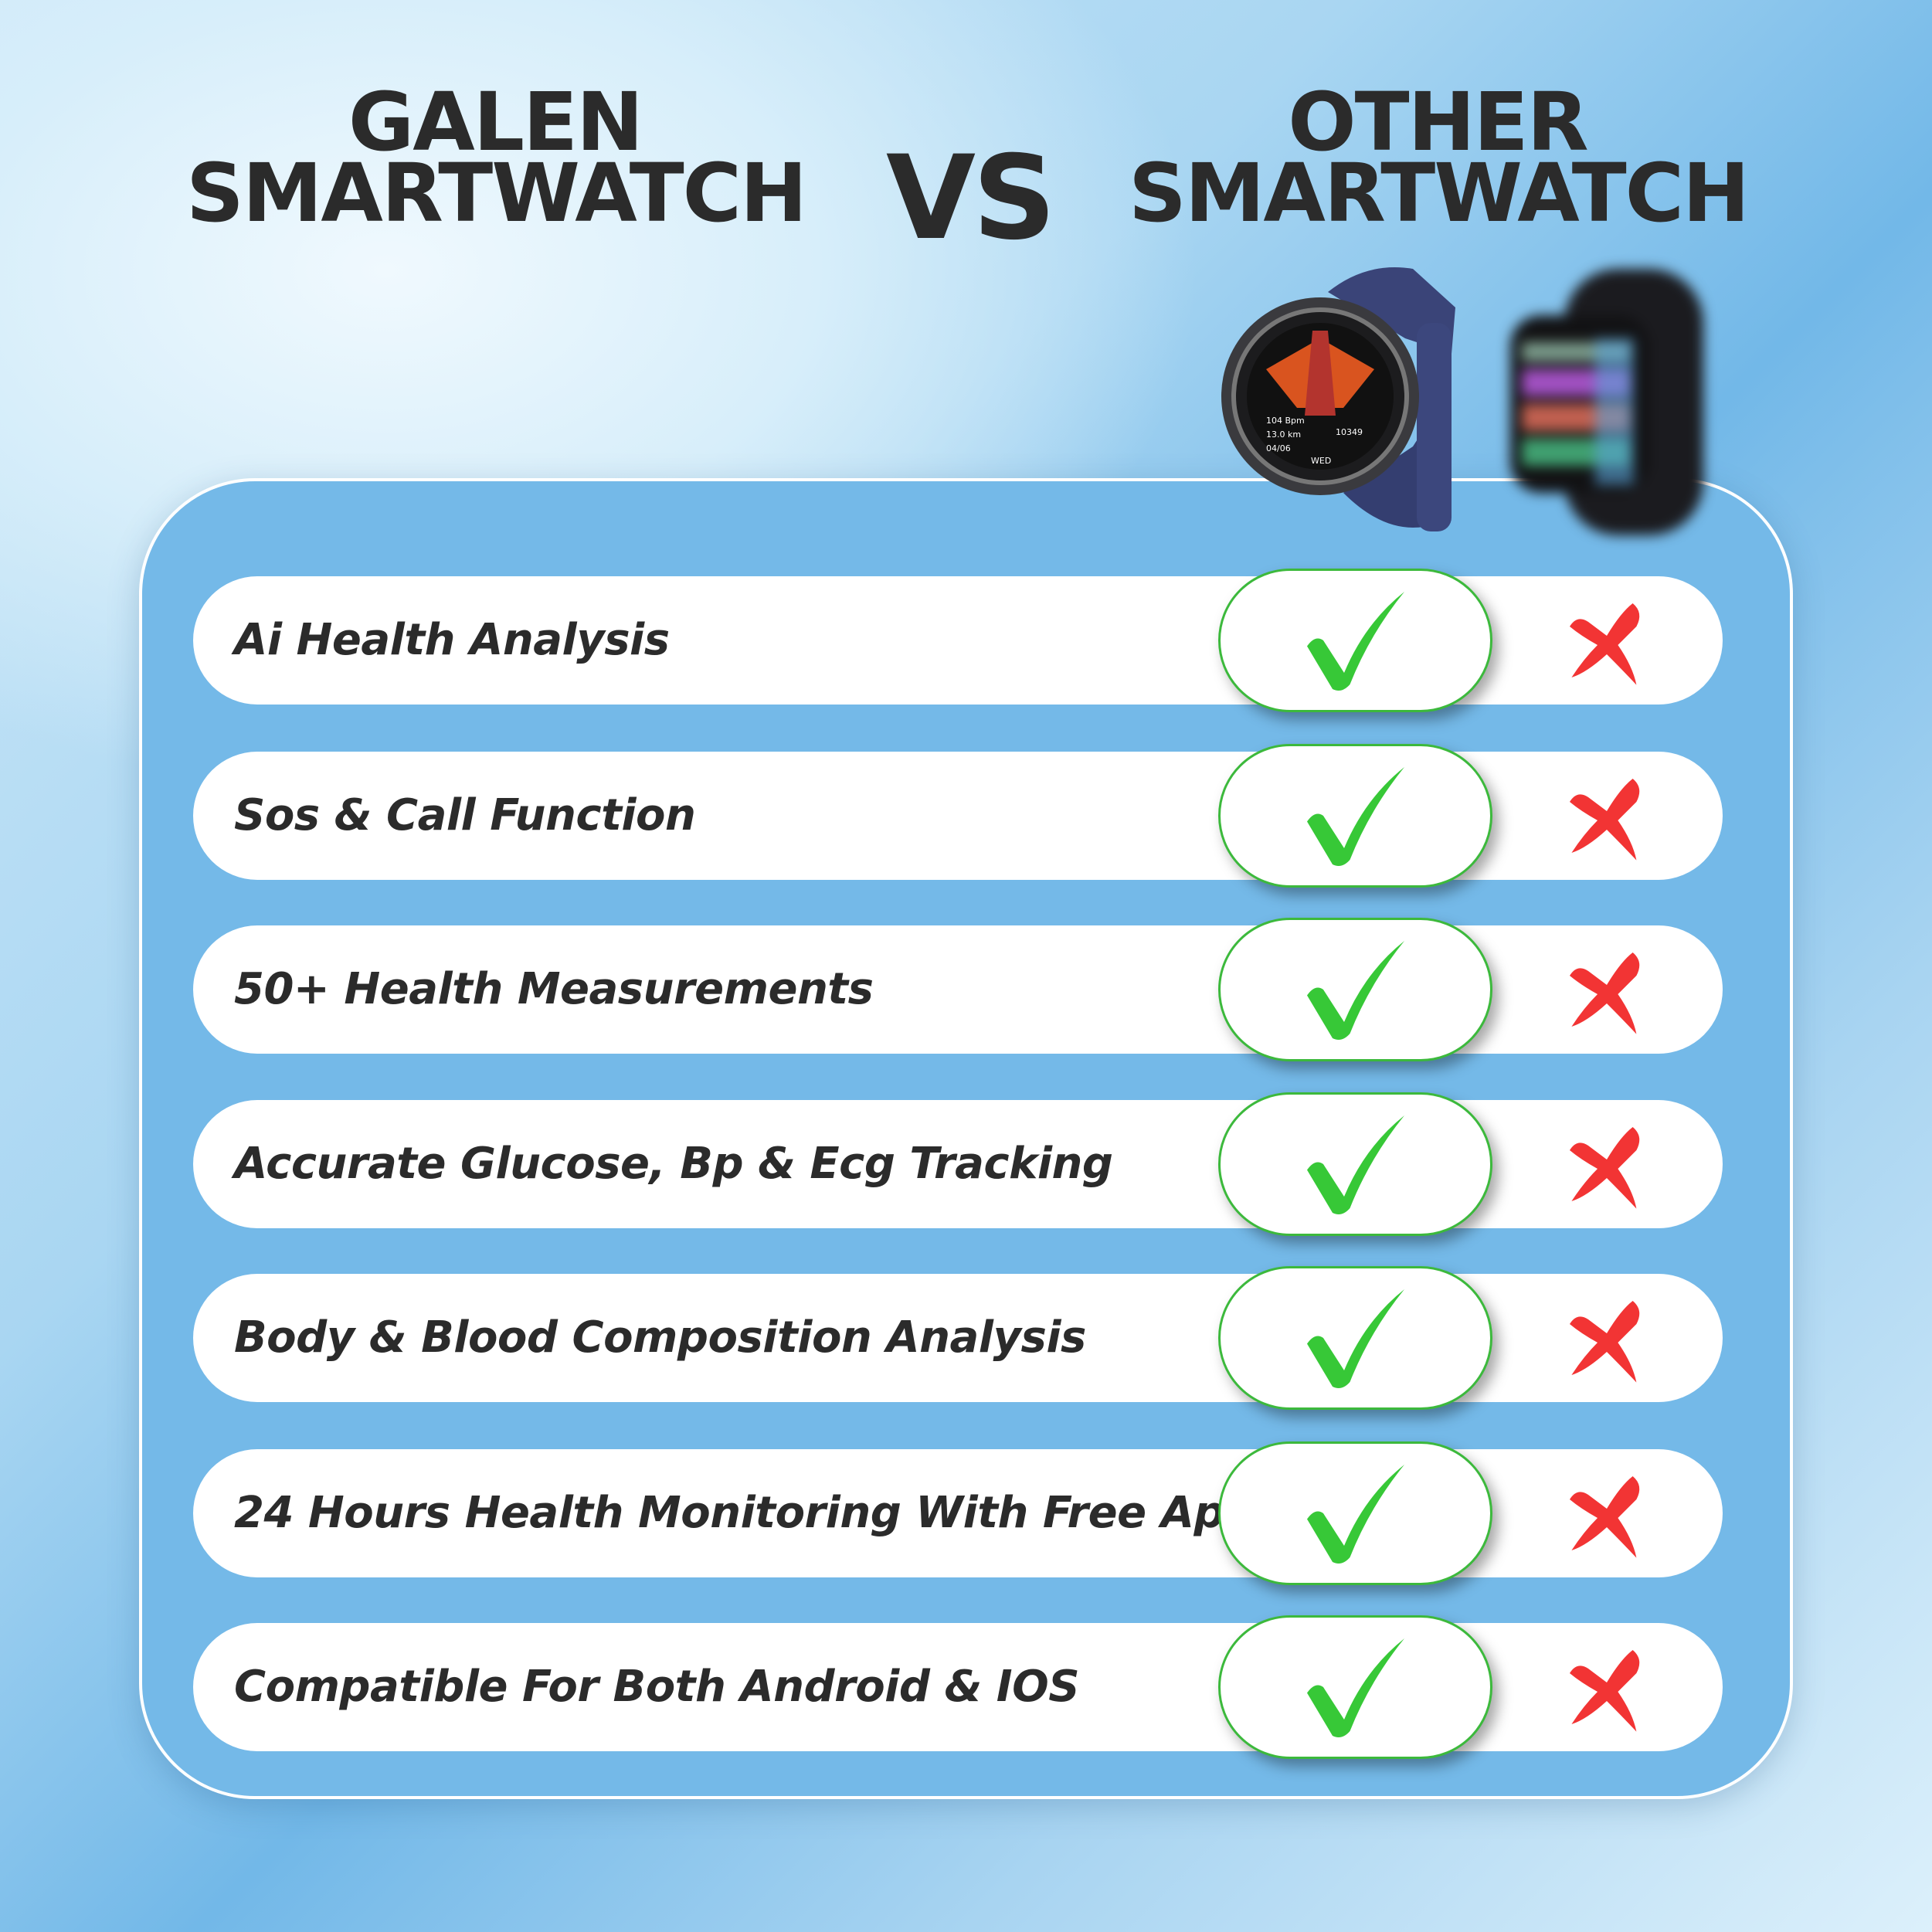  I want to click on feature-label: Body & Blood Composition Analysis, so click(660, 1338).